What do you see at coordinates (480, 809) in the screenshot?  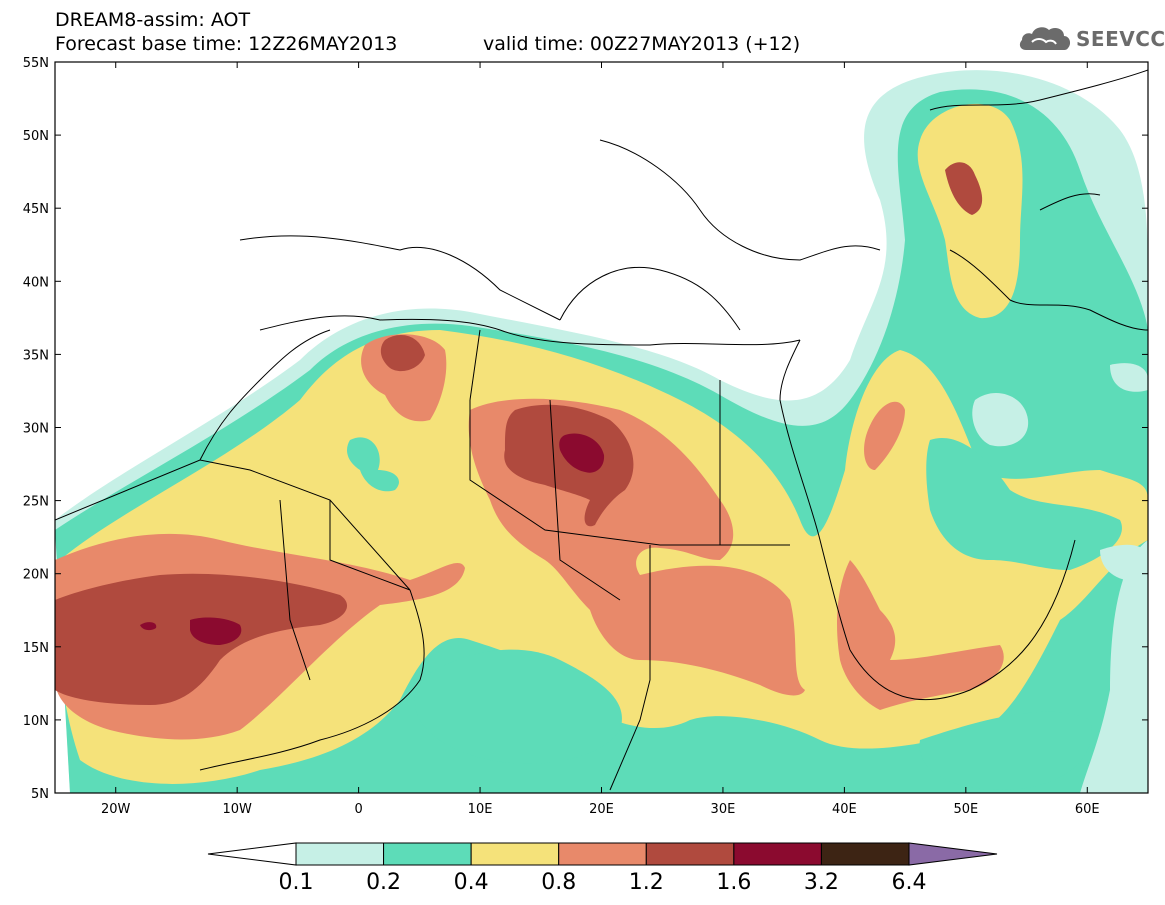 I see `lon-tick-label: 10E` at bounding box center [480, 809].